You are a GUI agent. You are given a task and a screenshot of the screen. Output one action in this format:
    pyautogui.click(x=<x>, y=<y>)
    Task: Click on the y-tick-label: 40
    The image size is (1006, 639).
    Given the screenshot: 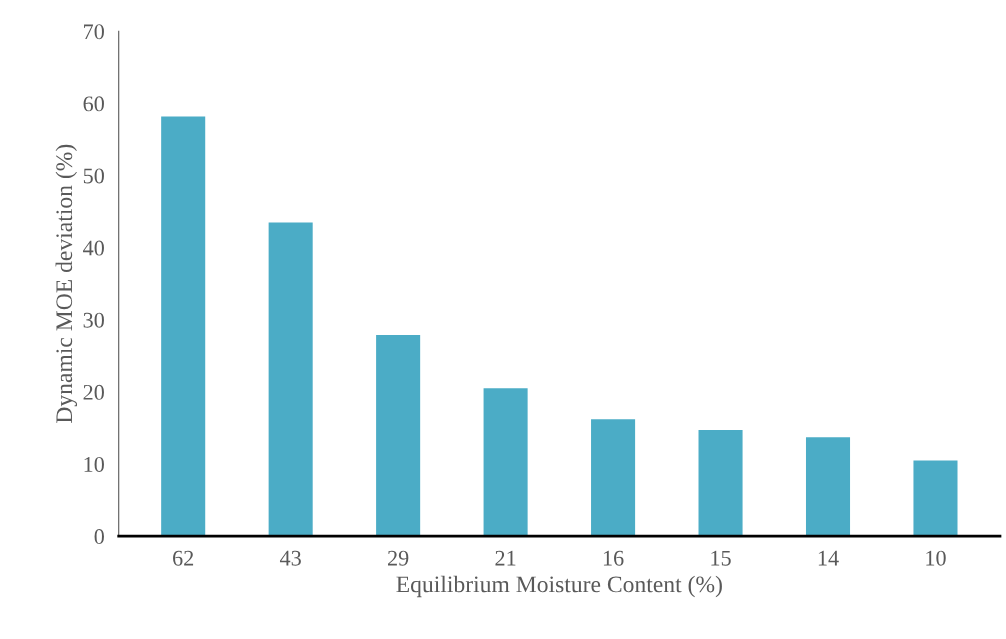 What is the action you would take?
    pyautogui.click(x=93, y=248)
    